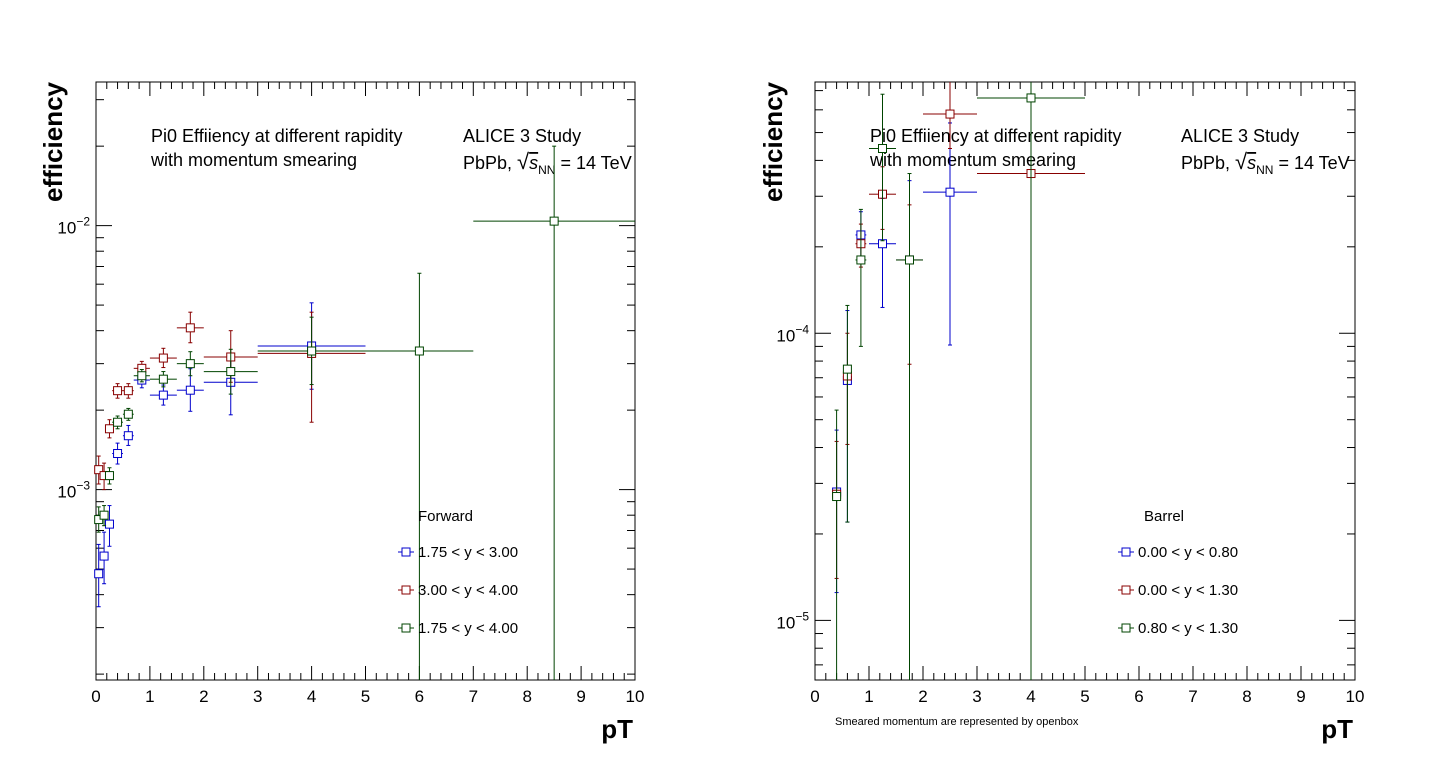 This screenshot has height=764, width=1438. Describe the element at coordinates (1188, 552) in the screenshot. I see `legend-label: 0.00 < y < 0.80` at that location.